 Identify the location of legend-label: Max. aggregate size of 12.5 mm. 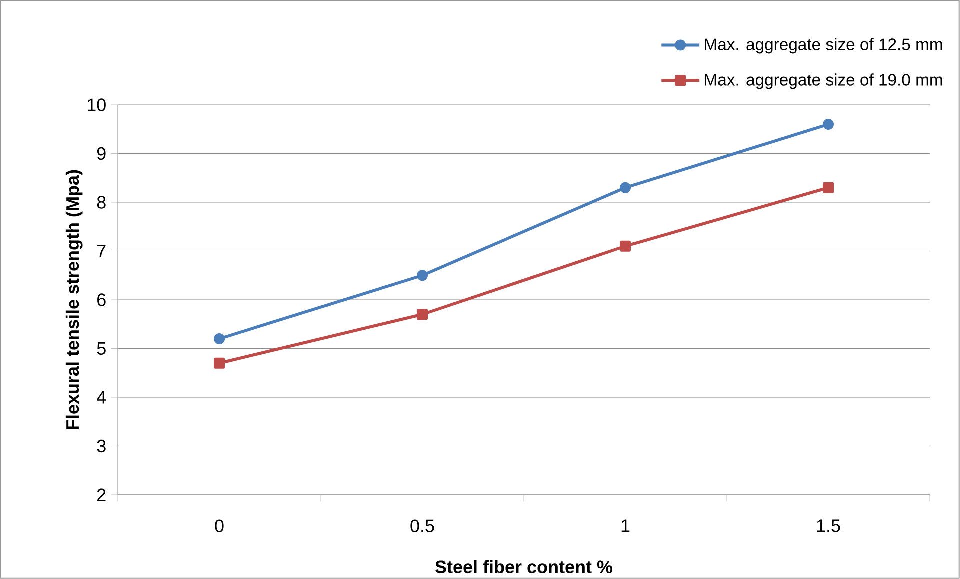
(823, 46).